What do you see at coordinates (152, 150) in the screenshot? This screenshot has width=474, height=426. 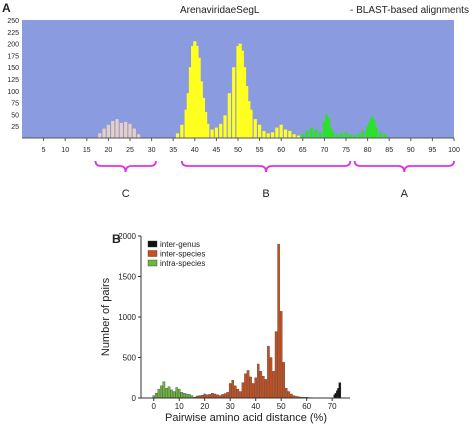 I see `chart-a-x-tick-label: 30` at bounding box center [152, 150].